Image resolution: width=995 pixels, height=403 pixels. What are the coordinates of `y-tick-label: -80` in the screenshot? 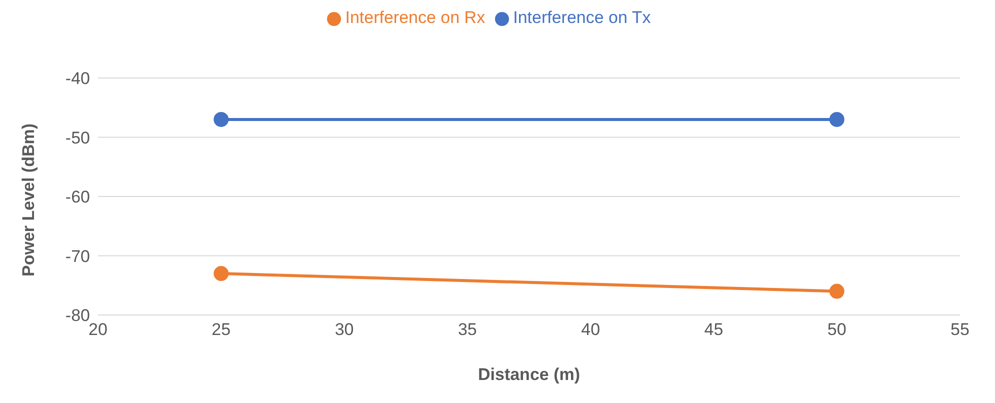 It's located at (77, 316).